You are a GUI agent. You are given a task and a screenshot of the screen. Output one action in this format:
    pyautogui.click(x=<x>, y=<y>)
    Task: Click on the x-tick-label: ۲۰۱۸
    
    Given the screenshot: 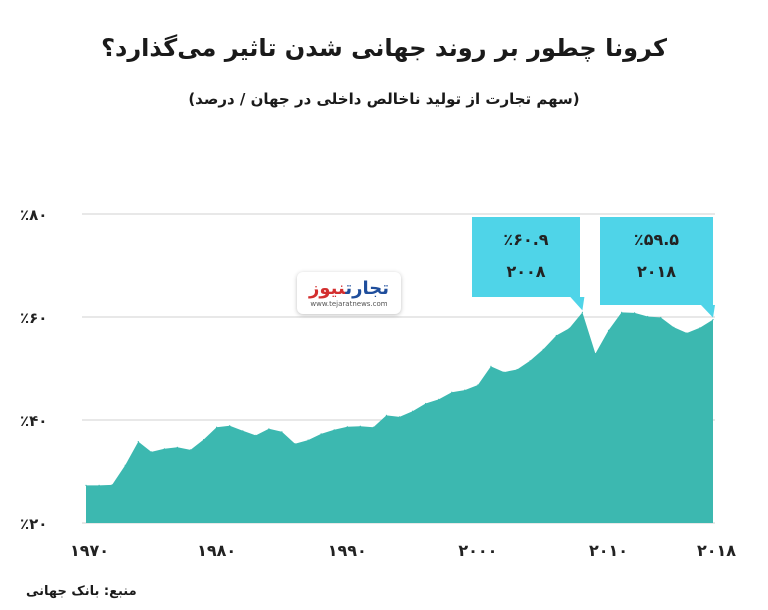 What is the action you would take?
    pyautogui.click(x=716, y=550)
    